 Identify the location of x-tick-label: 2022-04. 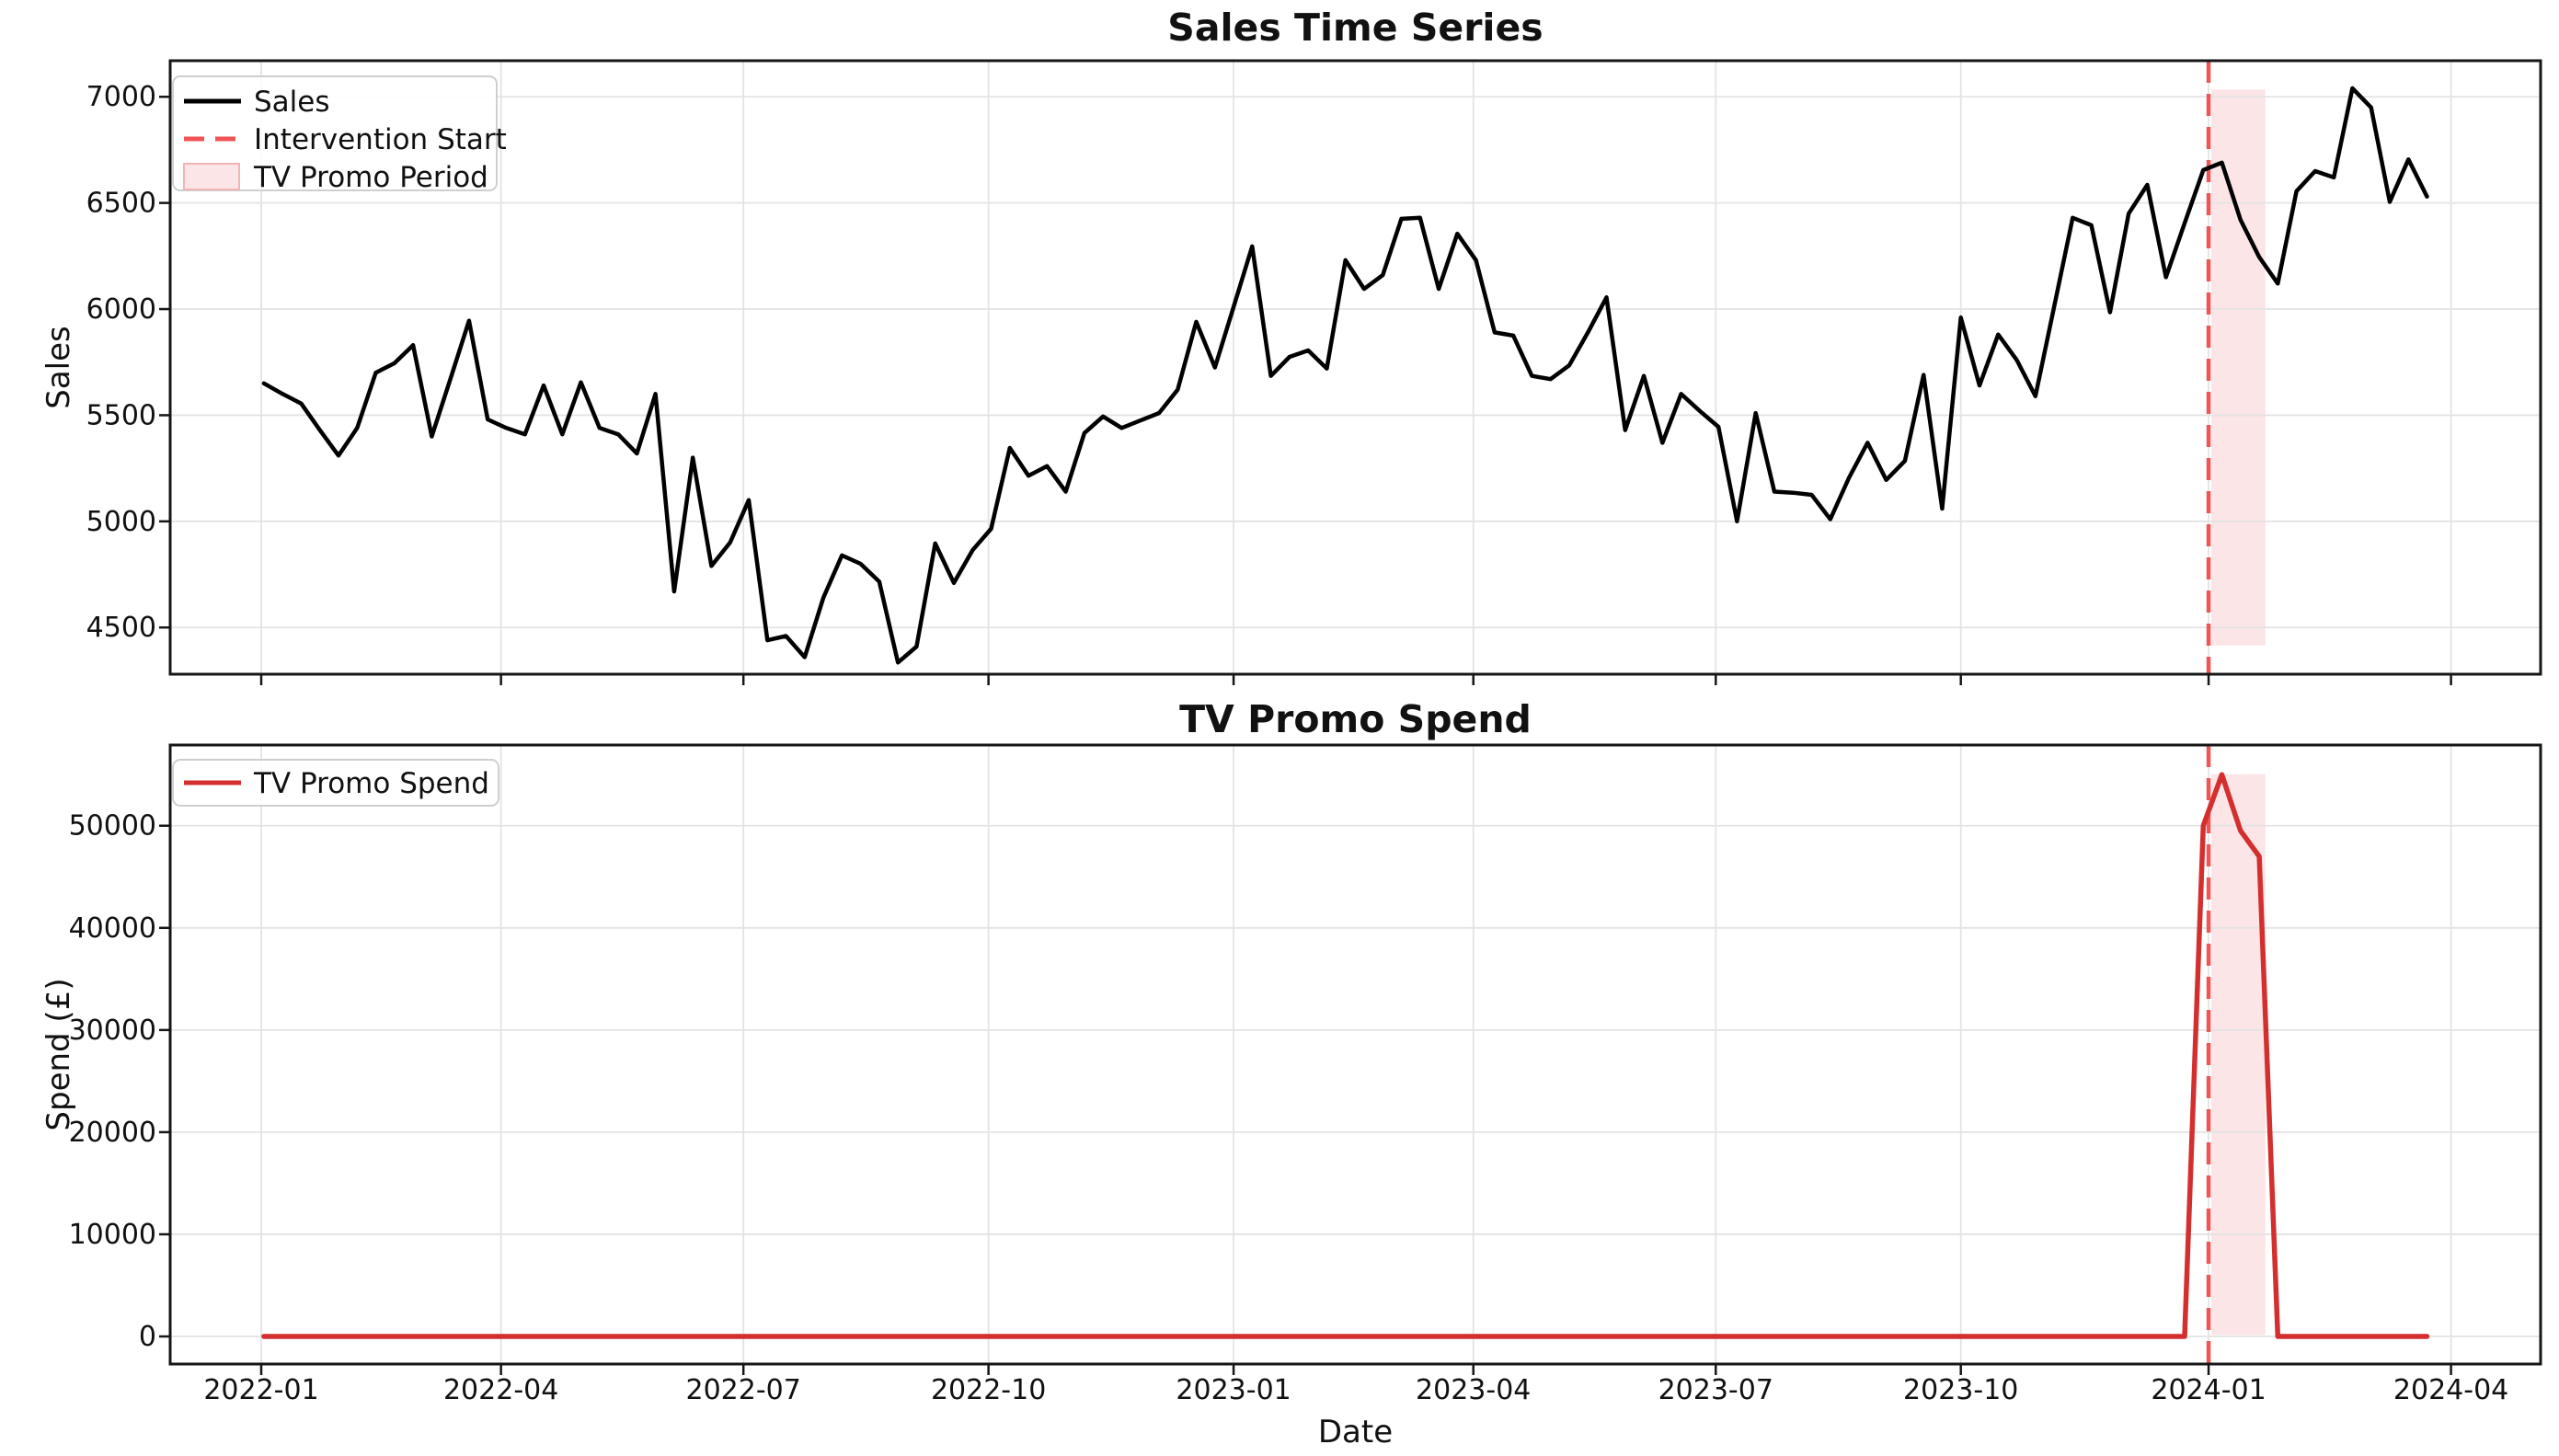
(500, 1390).